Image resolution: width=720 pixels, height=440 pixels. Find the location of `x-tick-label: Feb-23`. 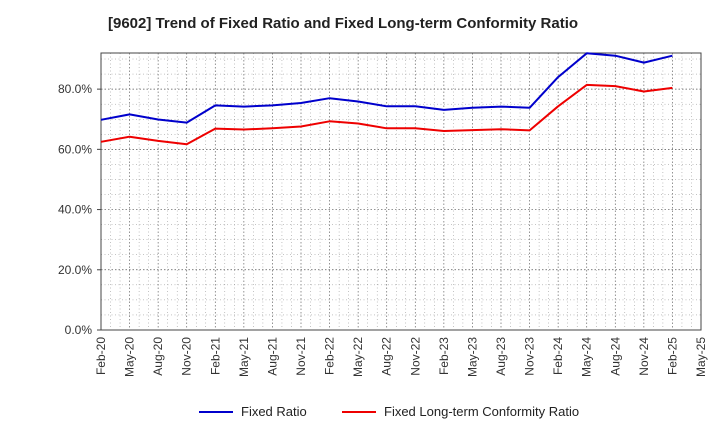

x-tick-label: Feb-23 is located at coordinates (444, 356).